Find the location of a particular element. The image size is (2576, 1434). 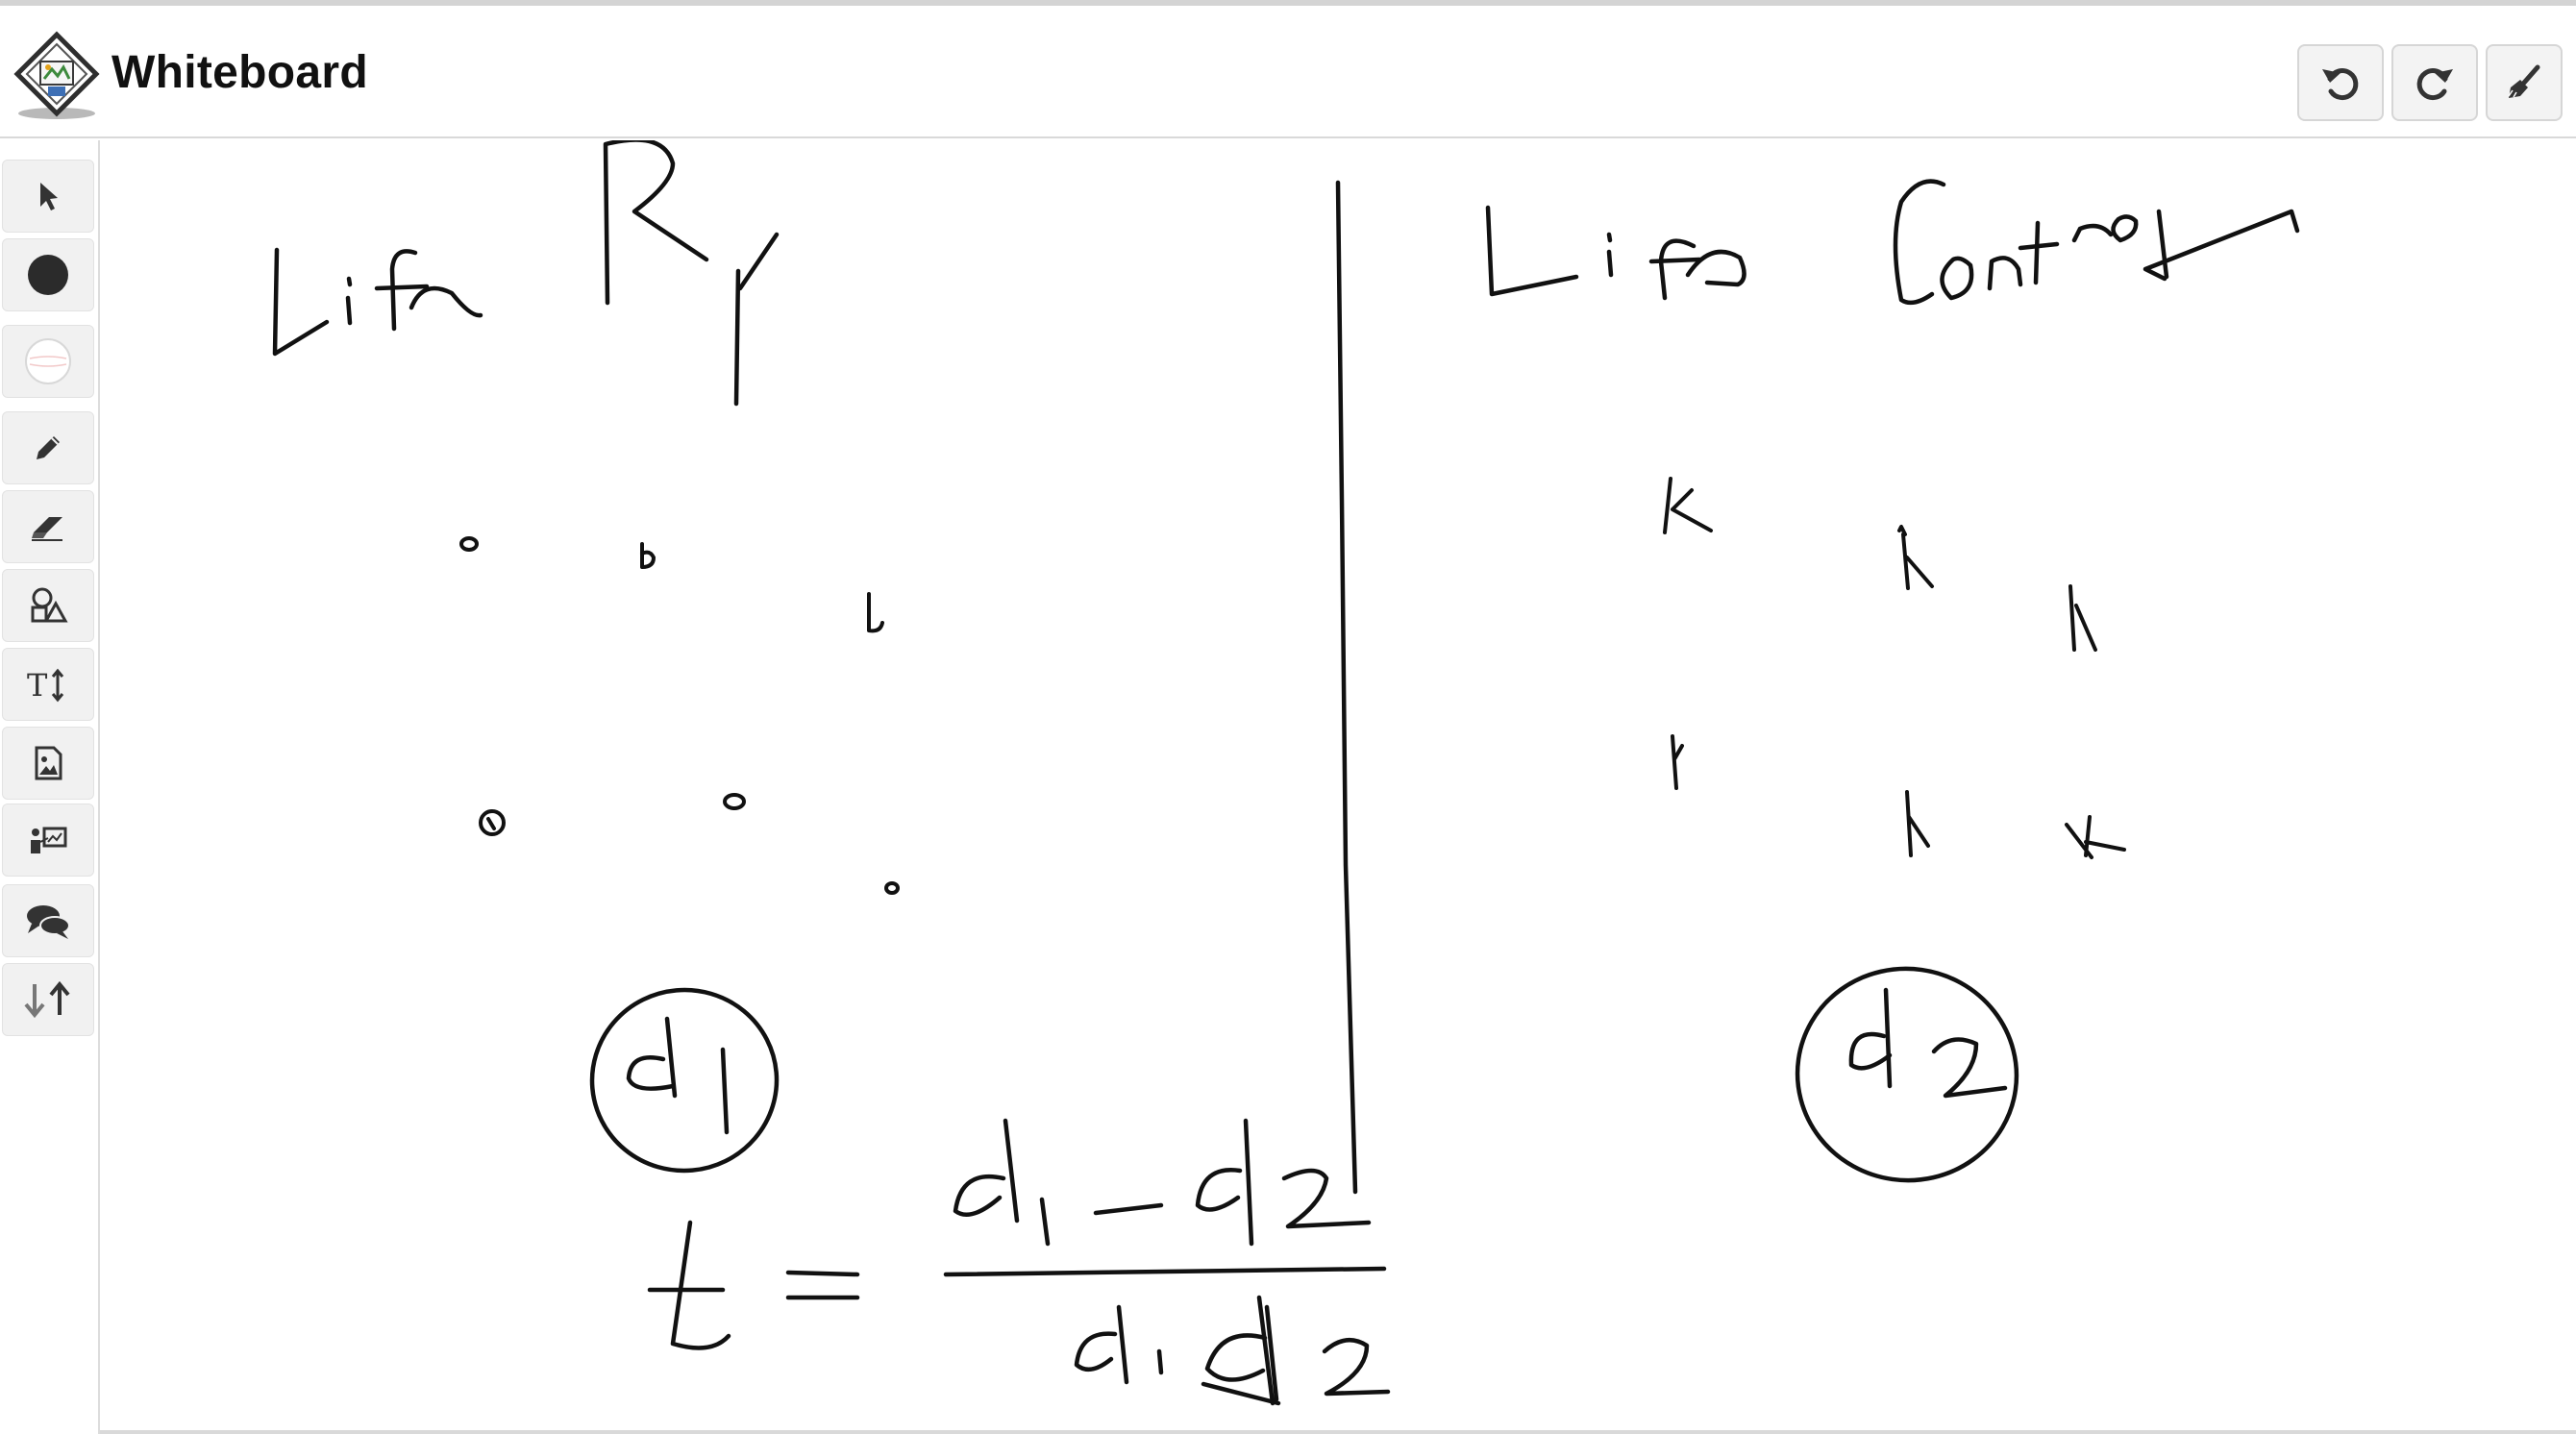

header-bar: Whiteboard is located at coordinates (1288, 72).